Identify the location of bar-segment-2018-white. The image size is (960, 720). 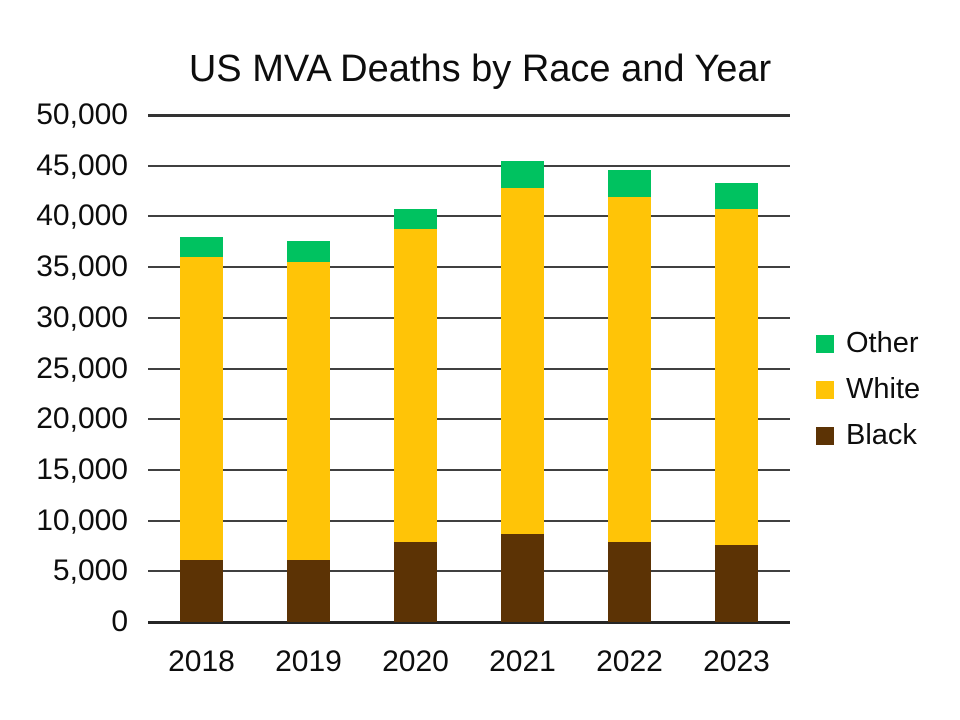
(201, 408).